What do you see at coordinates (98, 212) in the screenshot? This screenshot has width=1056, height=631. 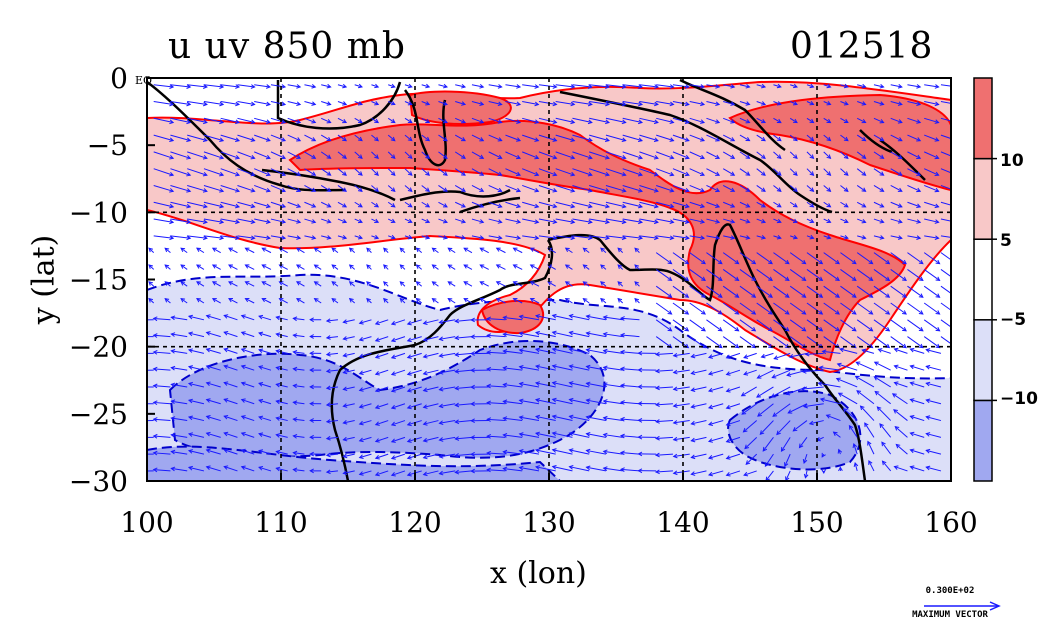 I see `y-tick-label: −10` at bounding box center [98, 212].